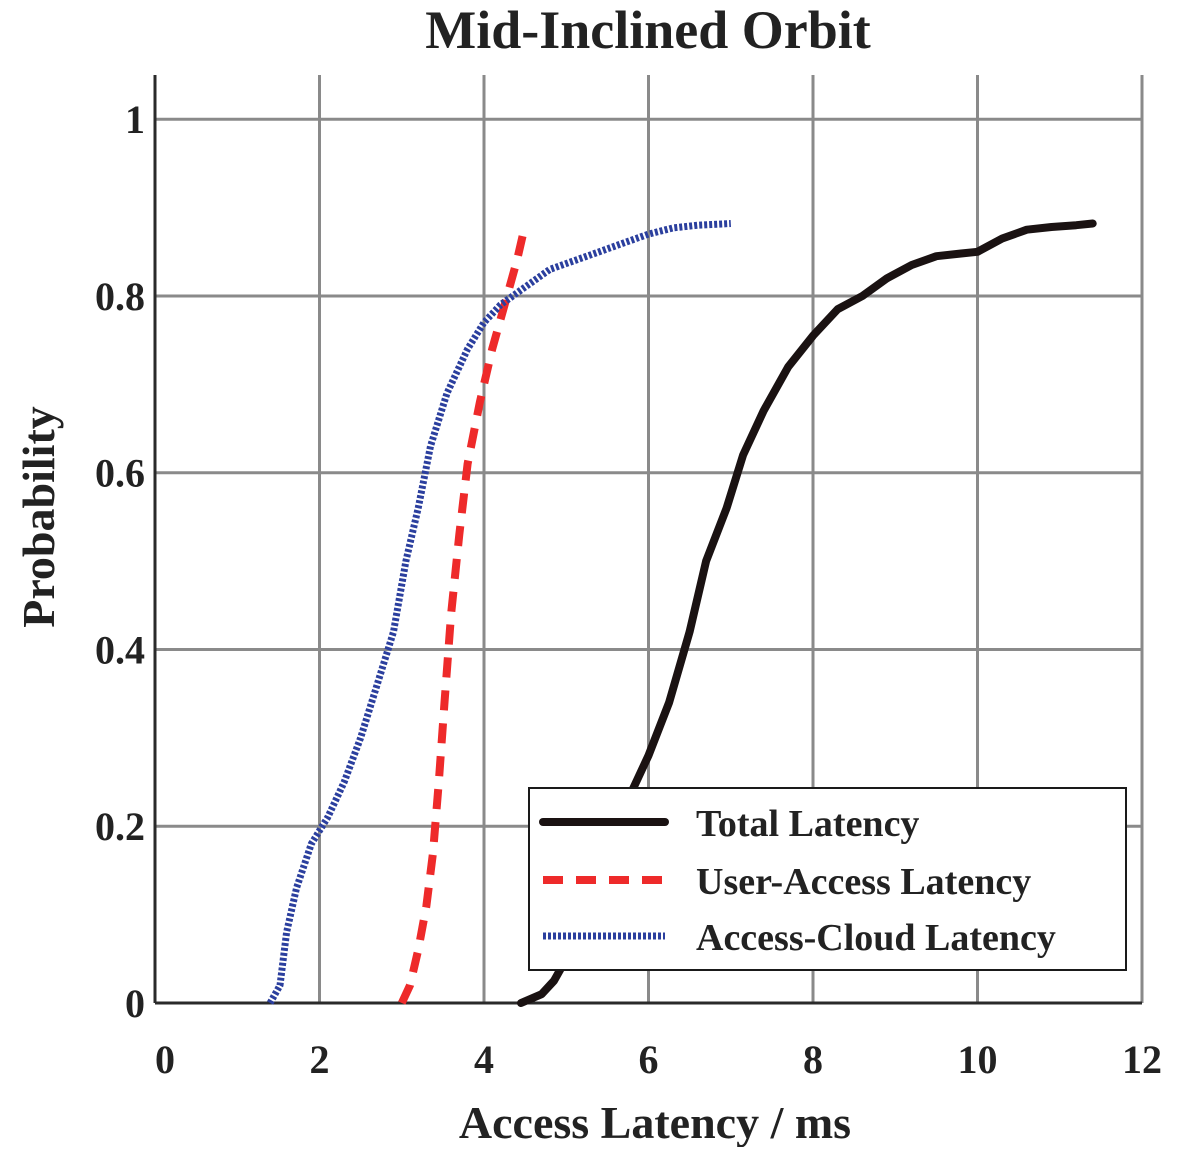  I want to click on x-tick-label: 2, so click(320, 1059).